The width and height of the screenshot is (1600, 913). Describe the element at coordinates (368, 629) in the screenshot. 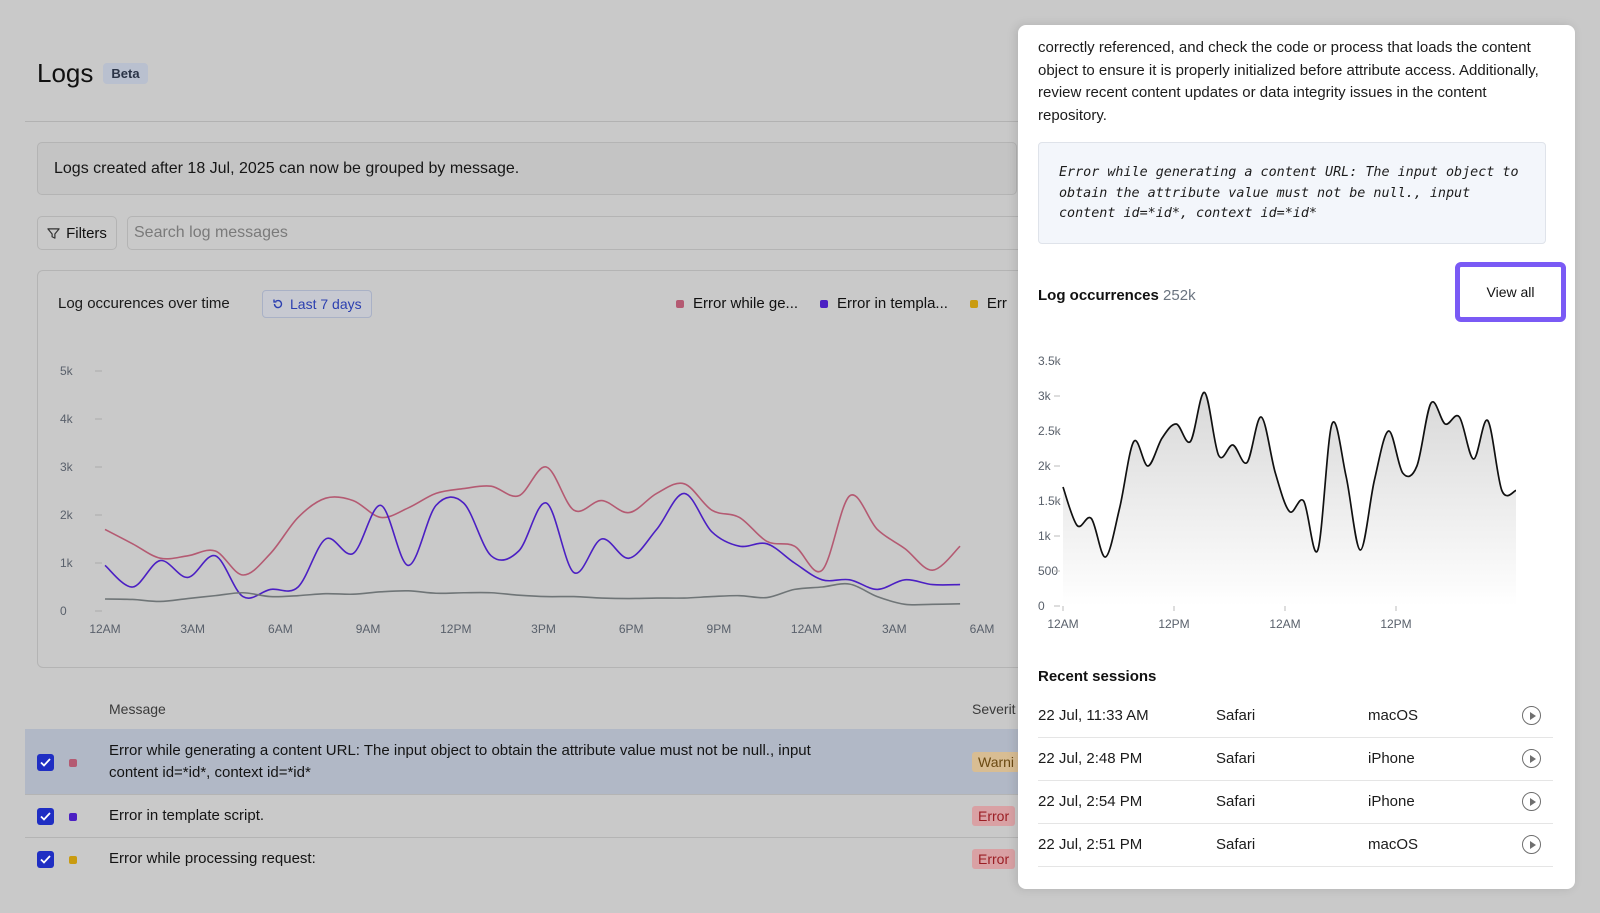

I see `x-tick-label: 9AM` at that location.